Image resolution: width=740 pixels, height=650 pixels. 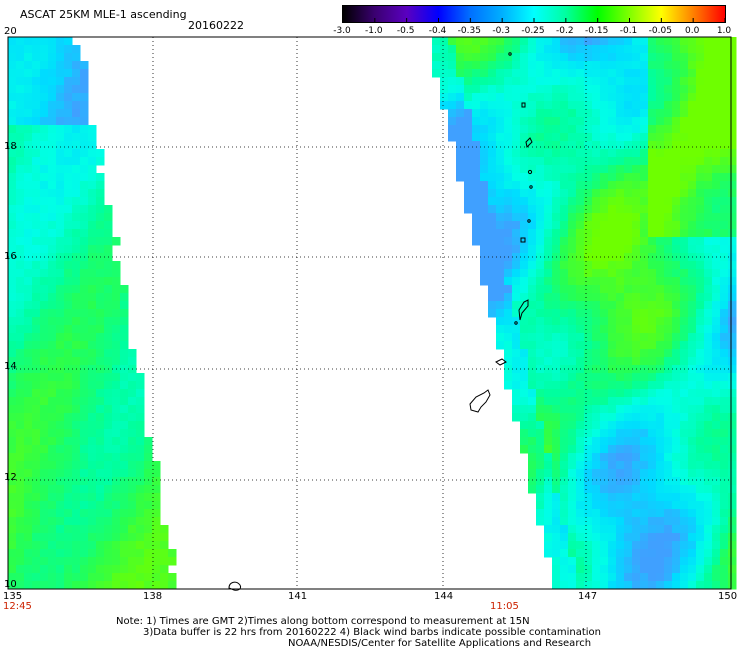 I want to click on color-scale-bar, so click(x=534, y=14).